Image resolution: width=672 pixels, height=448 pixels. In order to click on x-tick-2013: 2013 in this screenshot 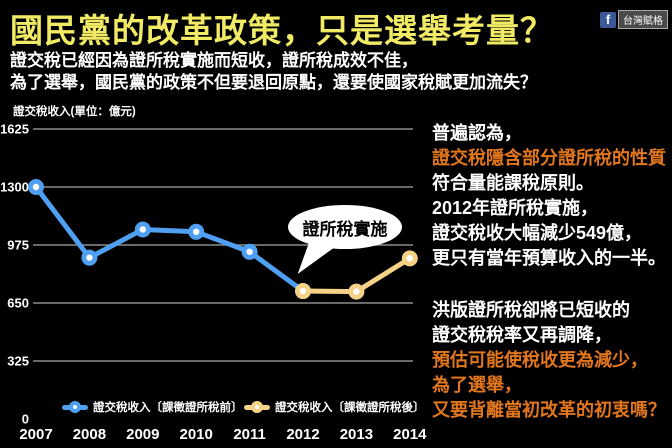, I will do `click(356, 434)`.